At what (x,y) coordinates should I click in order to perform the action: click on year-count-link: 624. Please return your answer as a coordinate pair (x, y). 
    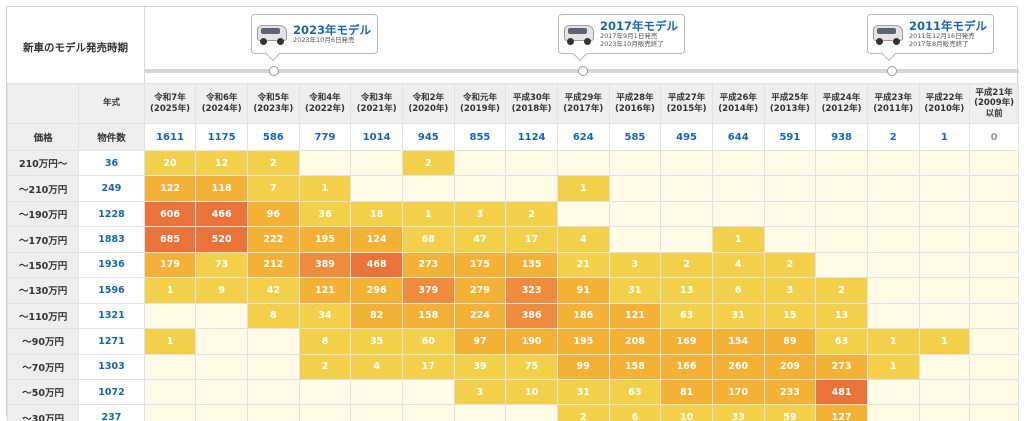
    Looking at the image, I should click on (583, 137).